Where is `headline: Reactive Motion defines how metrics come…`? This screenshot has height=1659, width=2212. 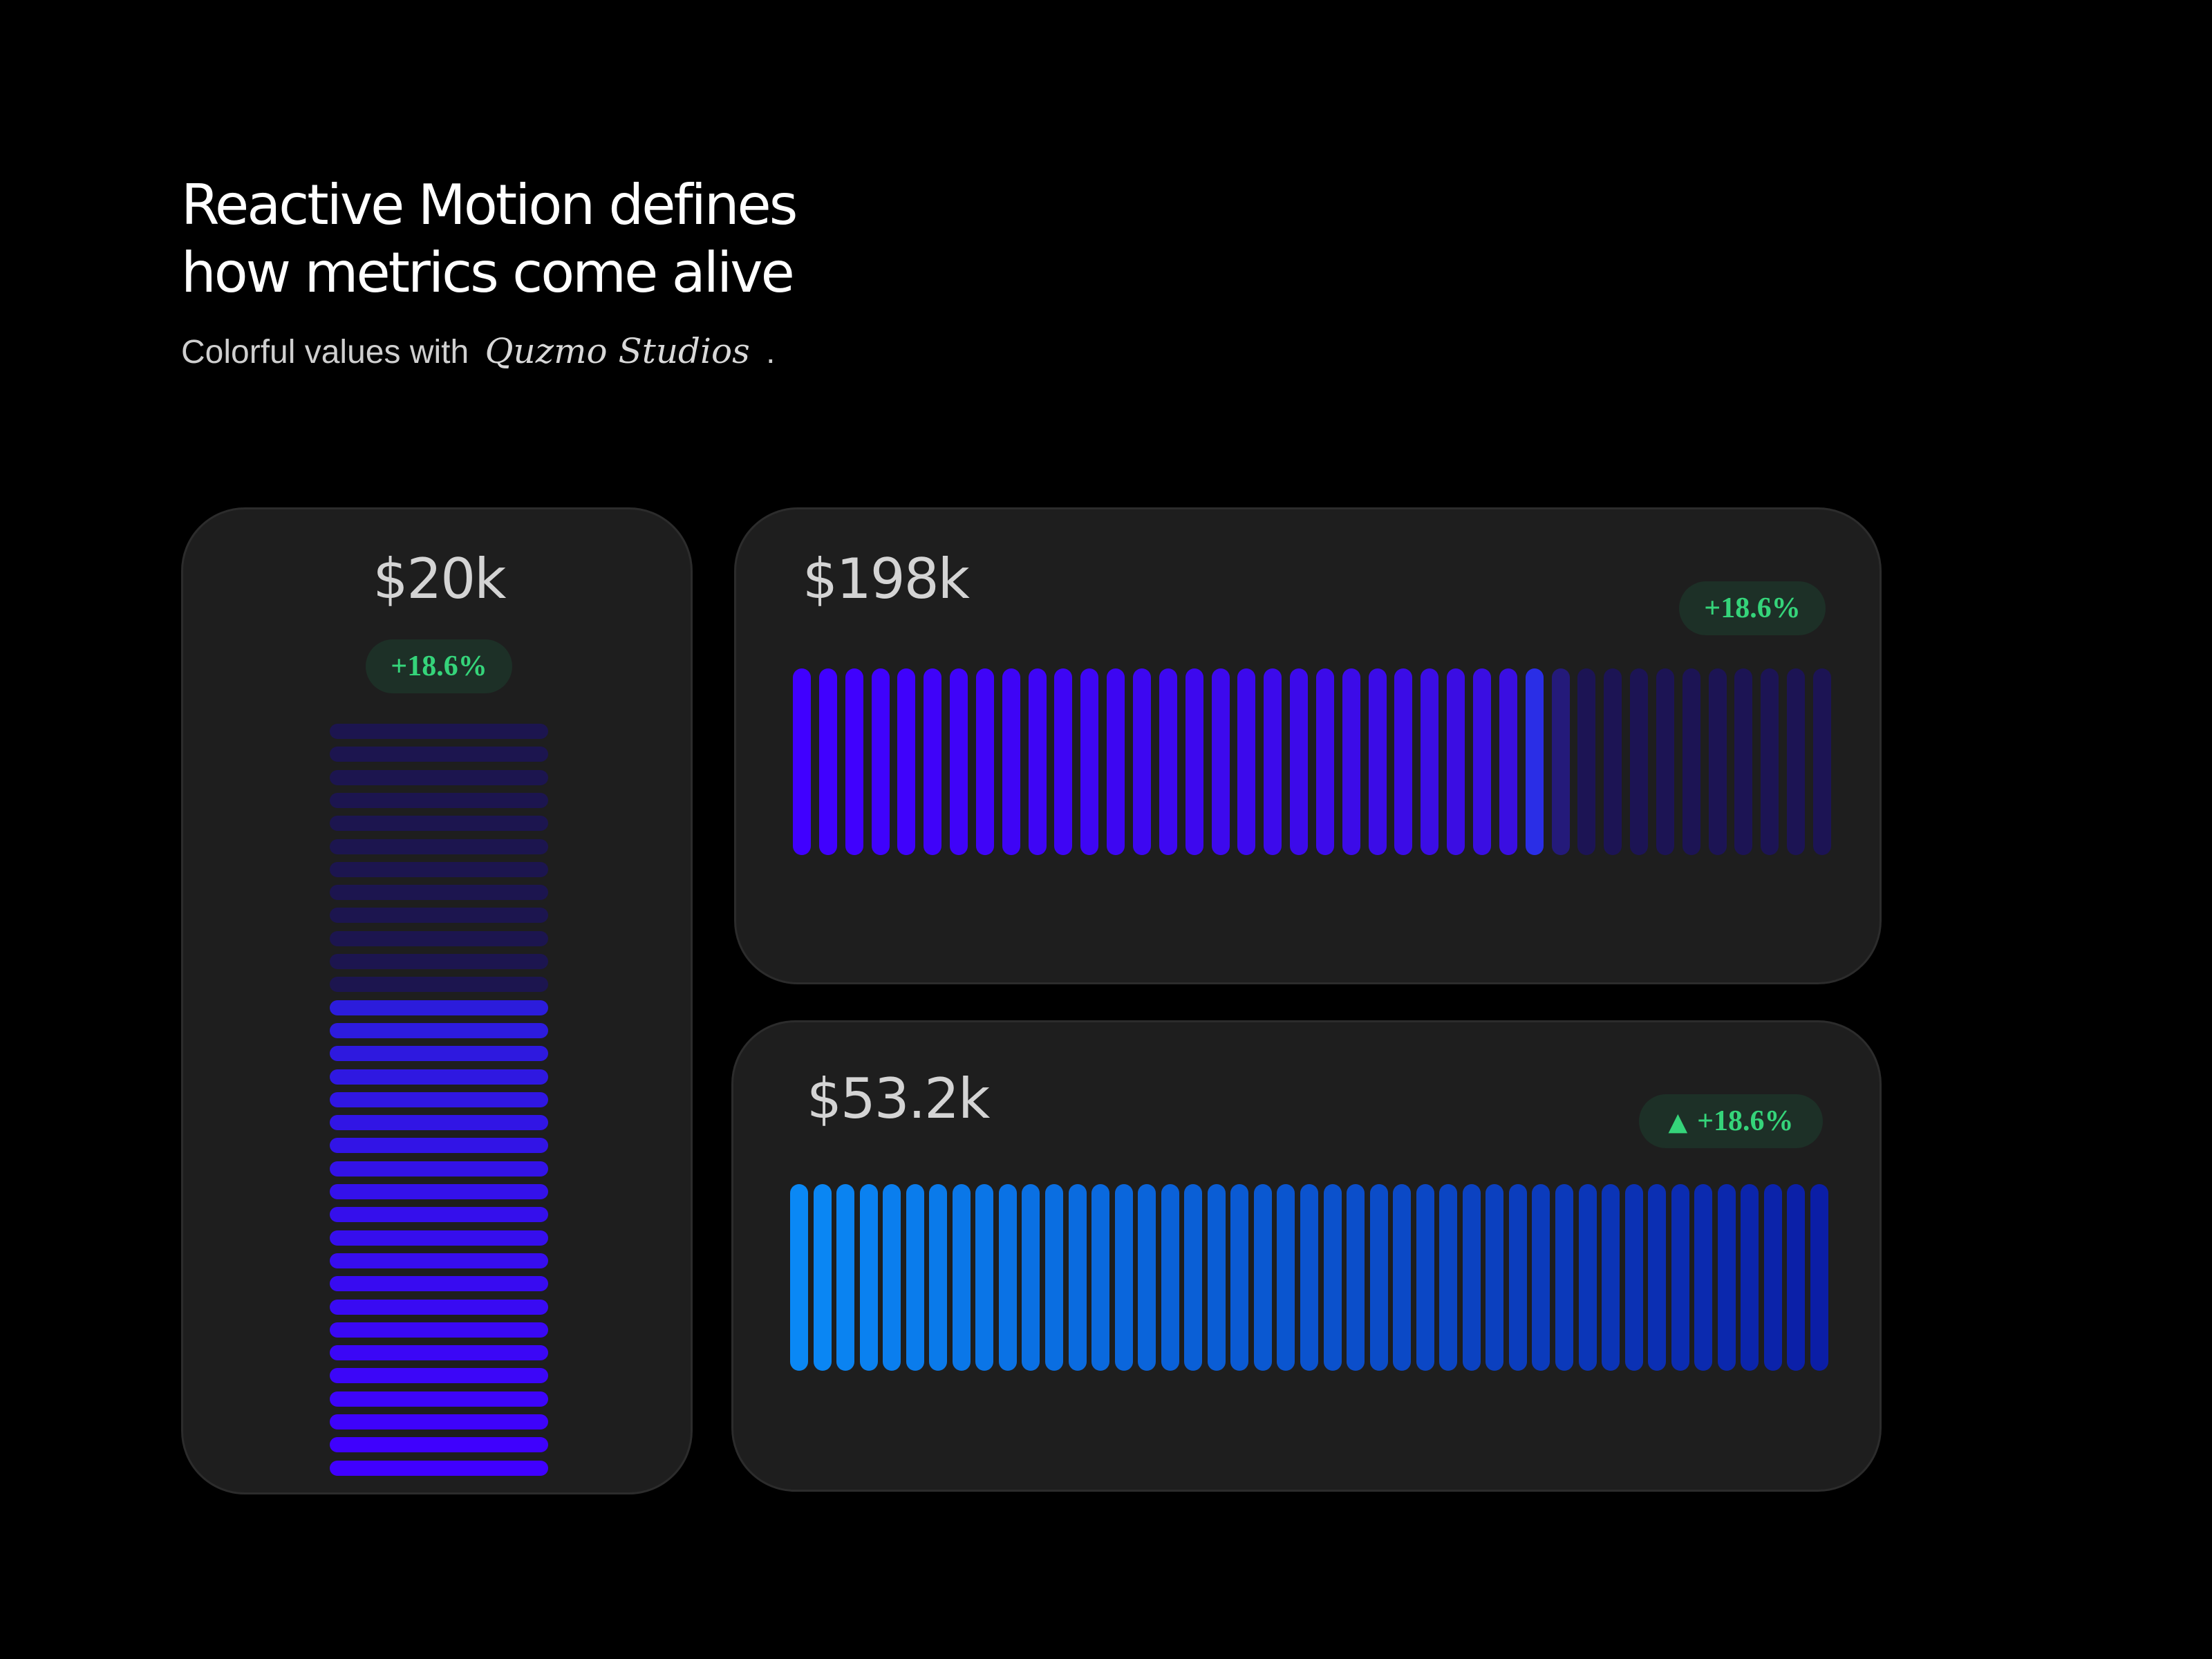 headline: Reactive Motion defines how metrics come… is located at coordinates (489, 239).